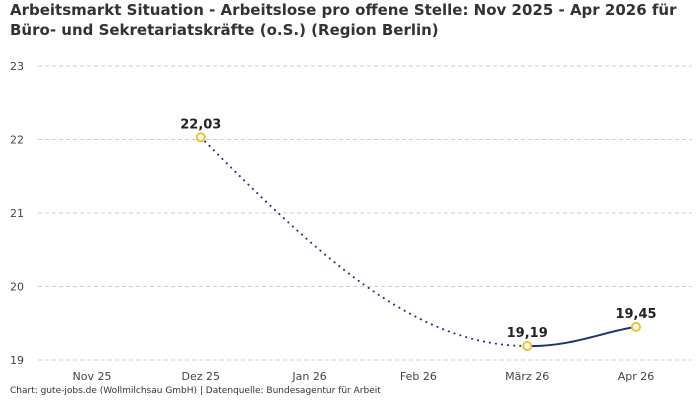 This screenshot has width=700, height=400. Describe the element at coordinates (17, 360) in the screenshot. I see `y-tick-label: 19` at that location.